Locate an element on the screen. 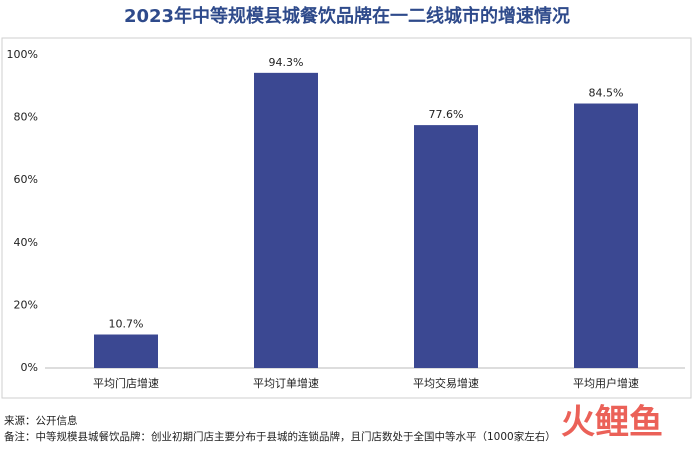 The height and width of the screenshot is (452, 694). x-tick-label: 平均门店增速 is located at coordinates (126, 383).